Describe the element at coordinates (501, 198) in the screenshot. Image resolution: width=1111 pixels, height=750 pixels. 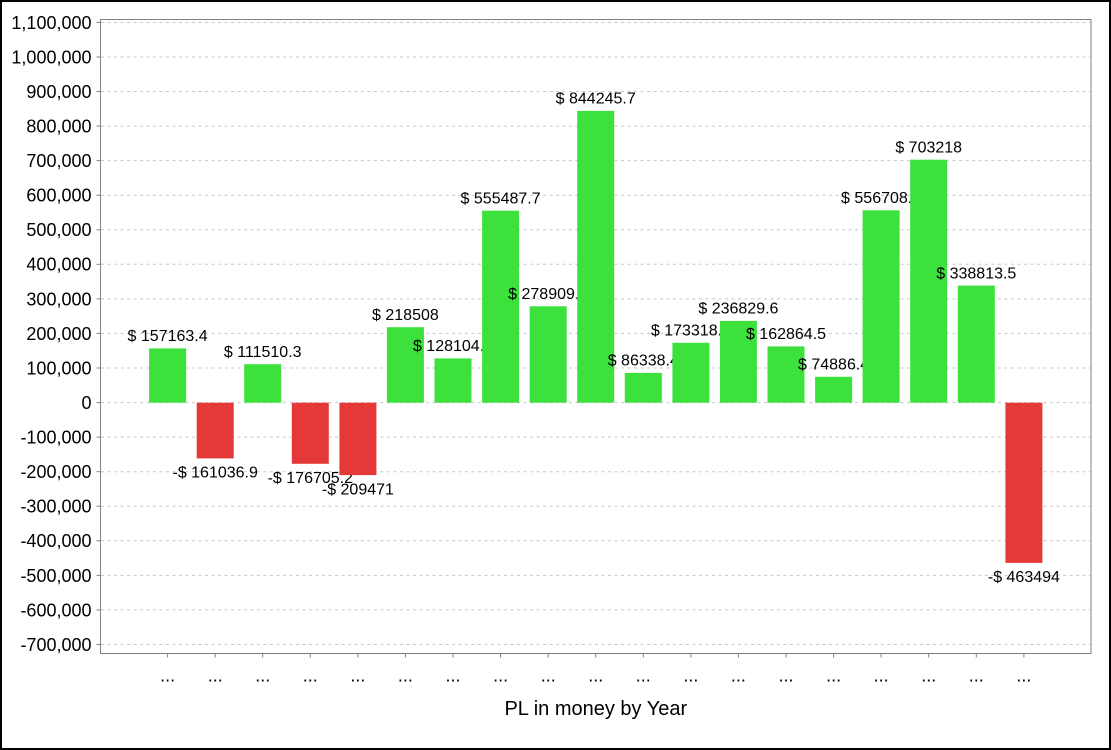
I see `svg-text: $ 555487.7` at that location.